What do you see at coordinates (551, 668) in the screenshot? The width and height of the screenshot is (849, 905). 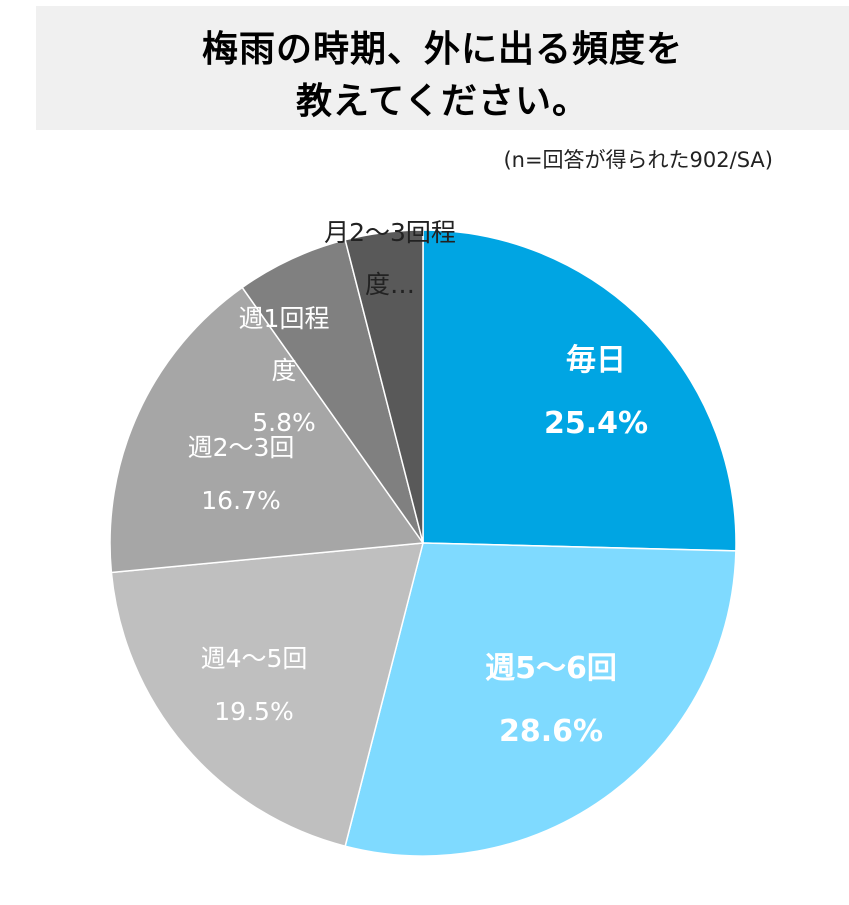 I see `slice-label-2-line-1: 週5〜6回` at bounding box center [551, 668].